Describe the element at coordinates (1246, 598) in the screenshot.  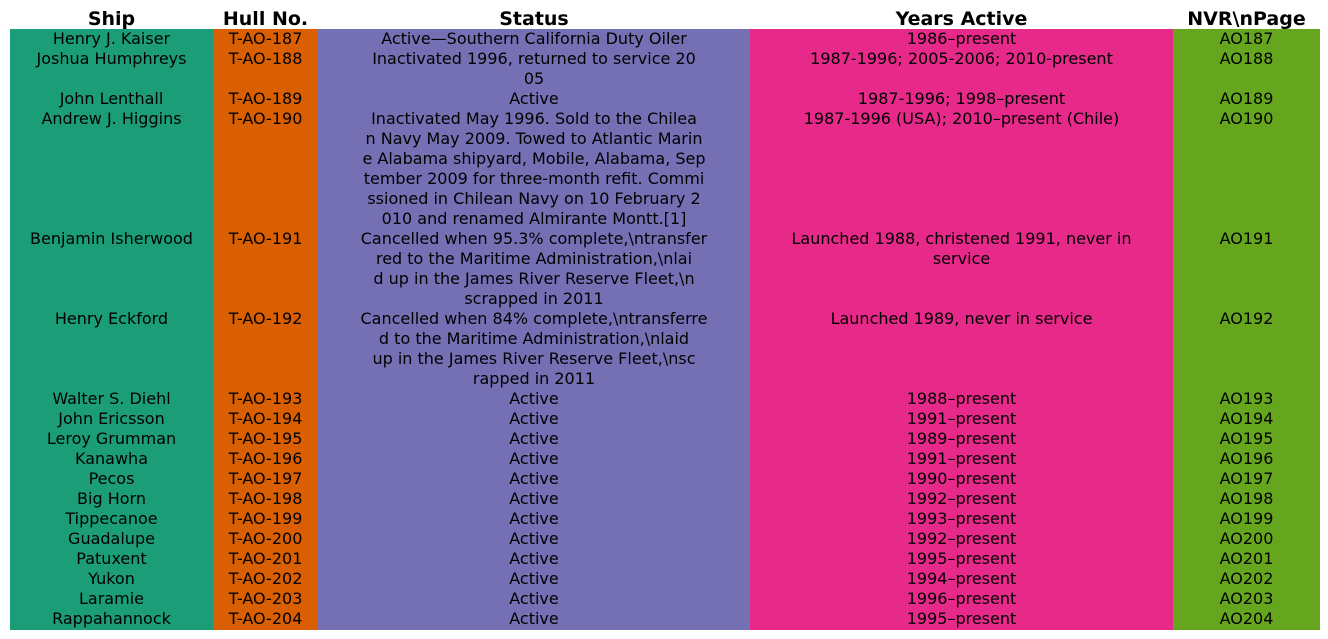
I see `cell-nvr-page: AO203` at that location.